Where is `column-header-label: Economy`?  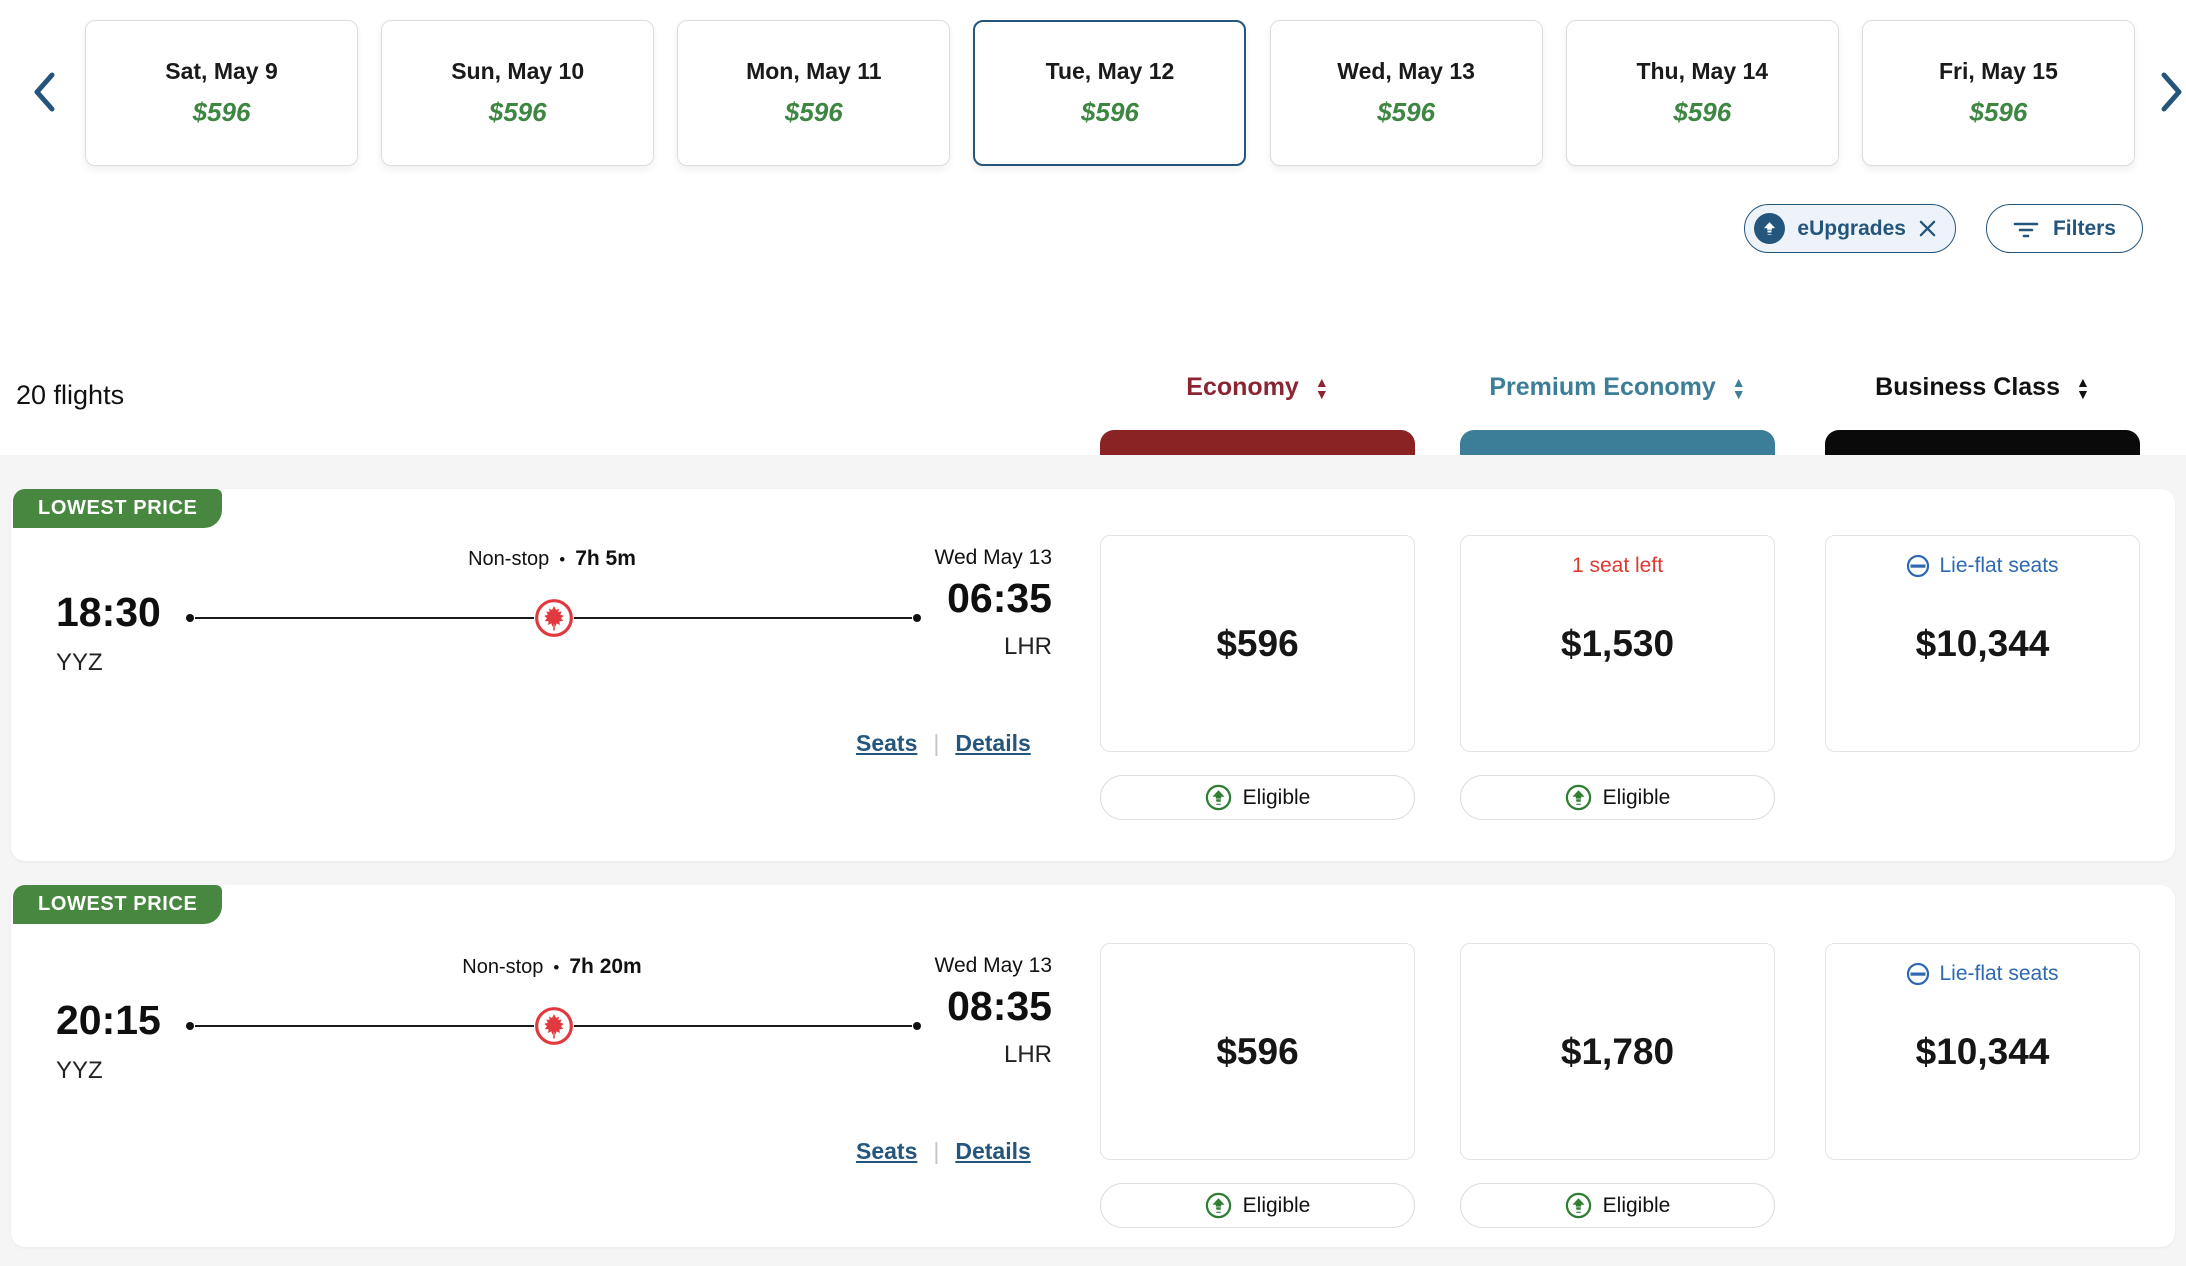
column-header-label: Economy is located at coordinates (1242, 387).